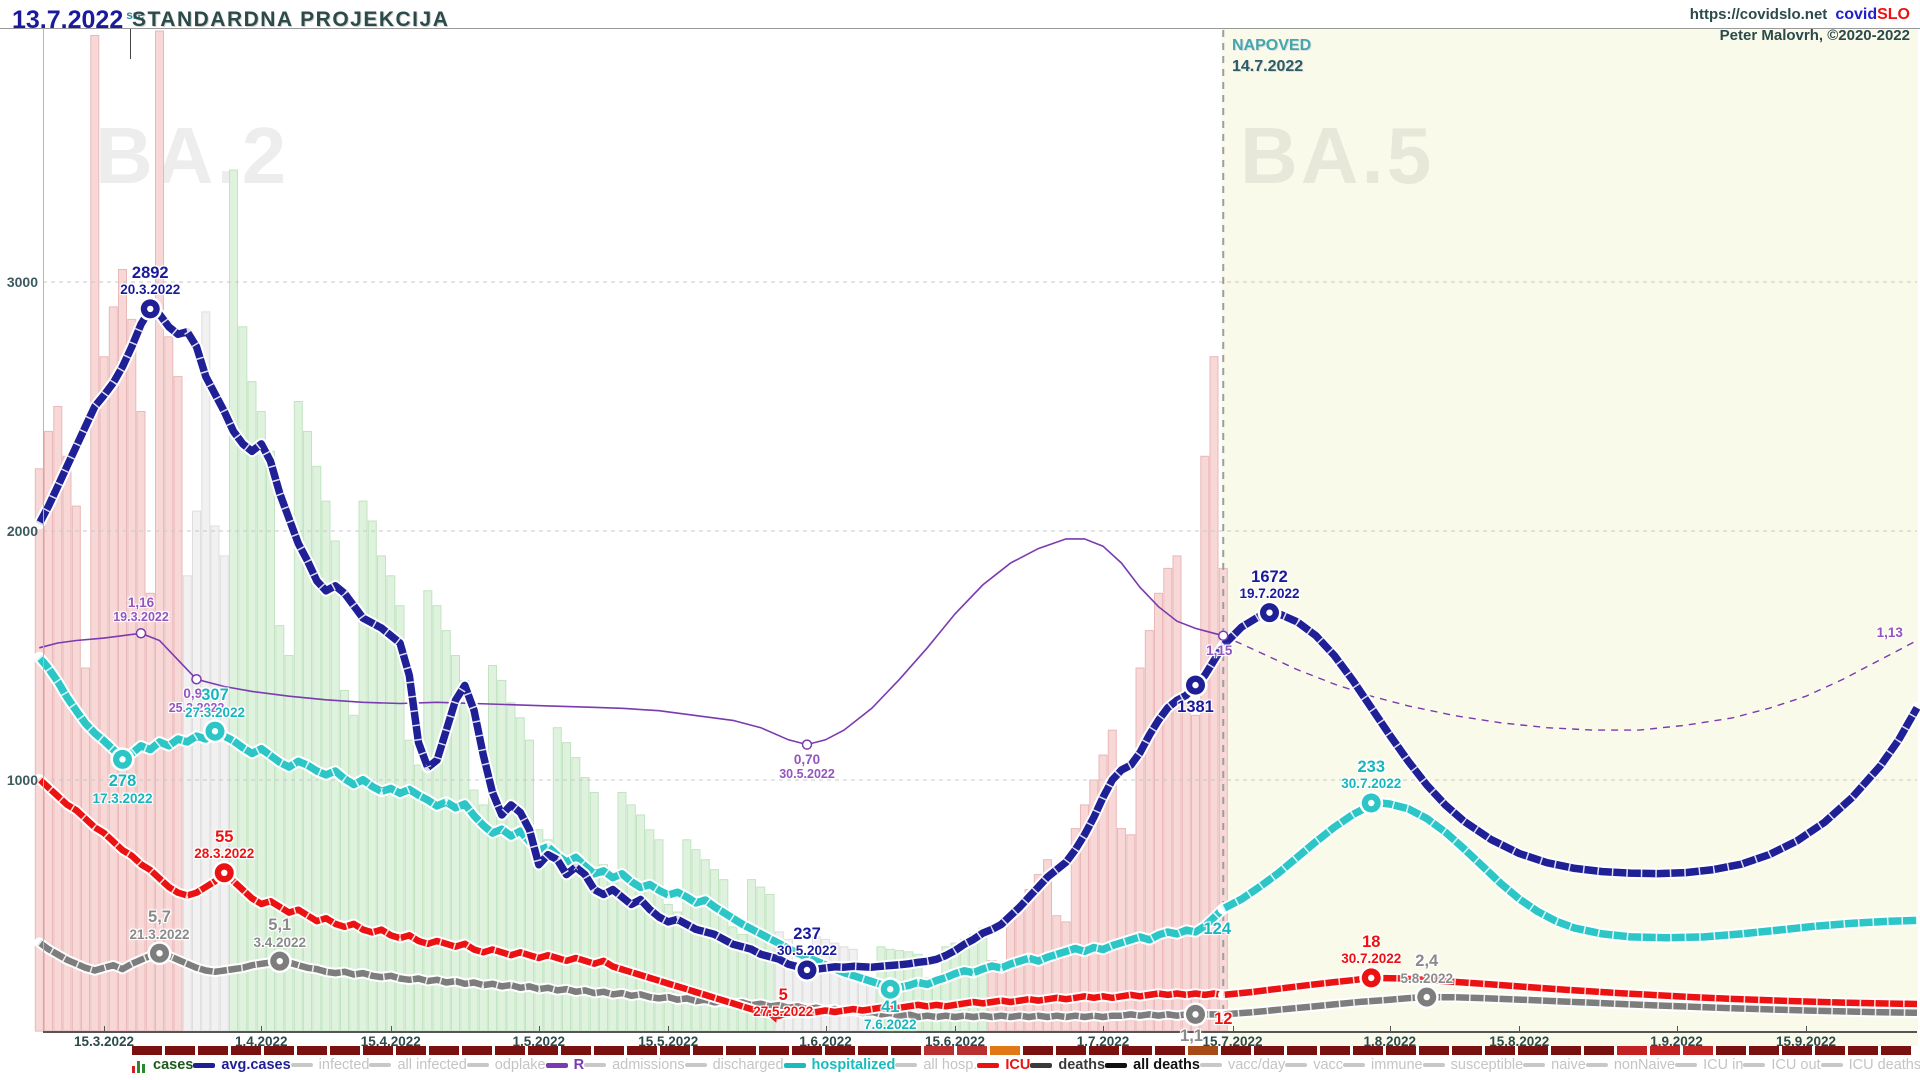 The width and height of the screenshot is (1920, 1080). Describe the element at coordinates (1371, 766) in the screenshot. I see `annotation-value: 233` at that location.